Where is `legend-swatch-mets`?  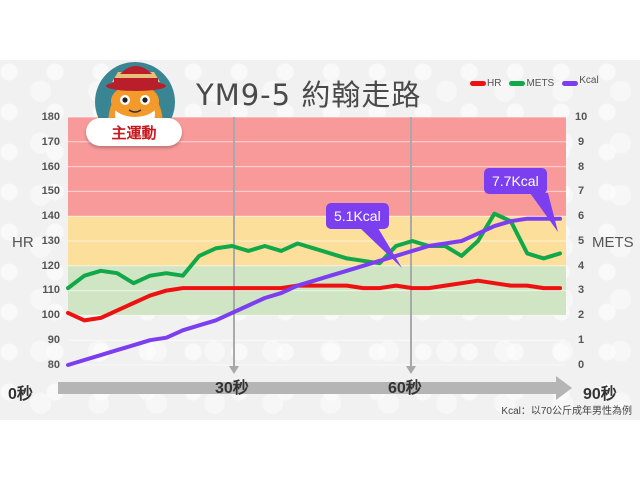 legend-swatch-mets is located at coordinates (517, 83).